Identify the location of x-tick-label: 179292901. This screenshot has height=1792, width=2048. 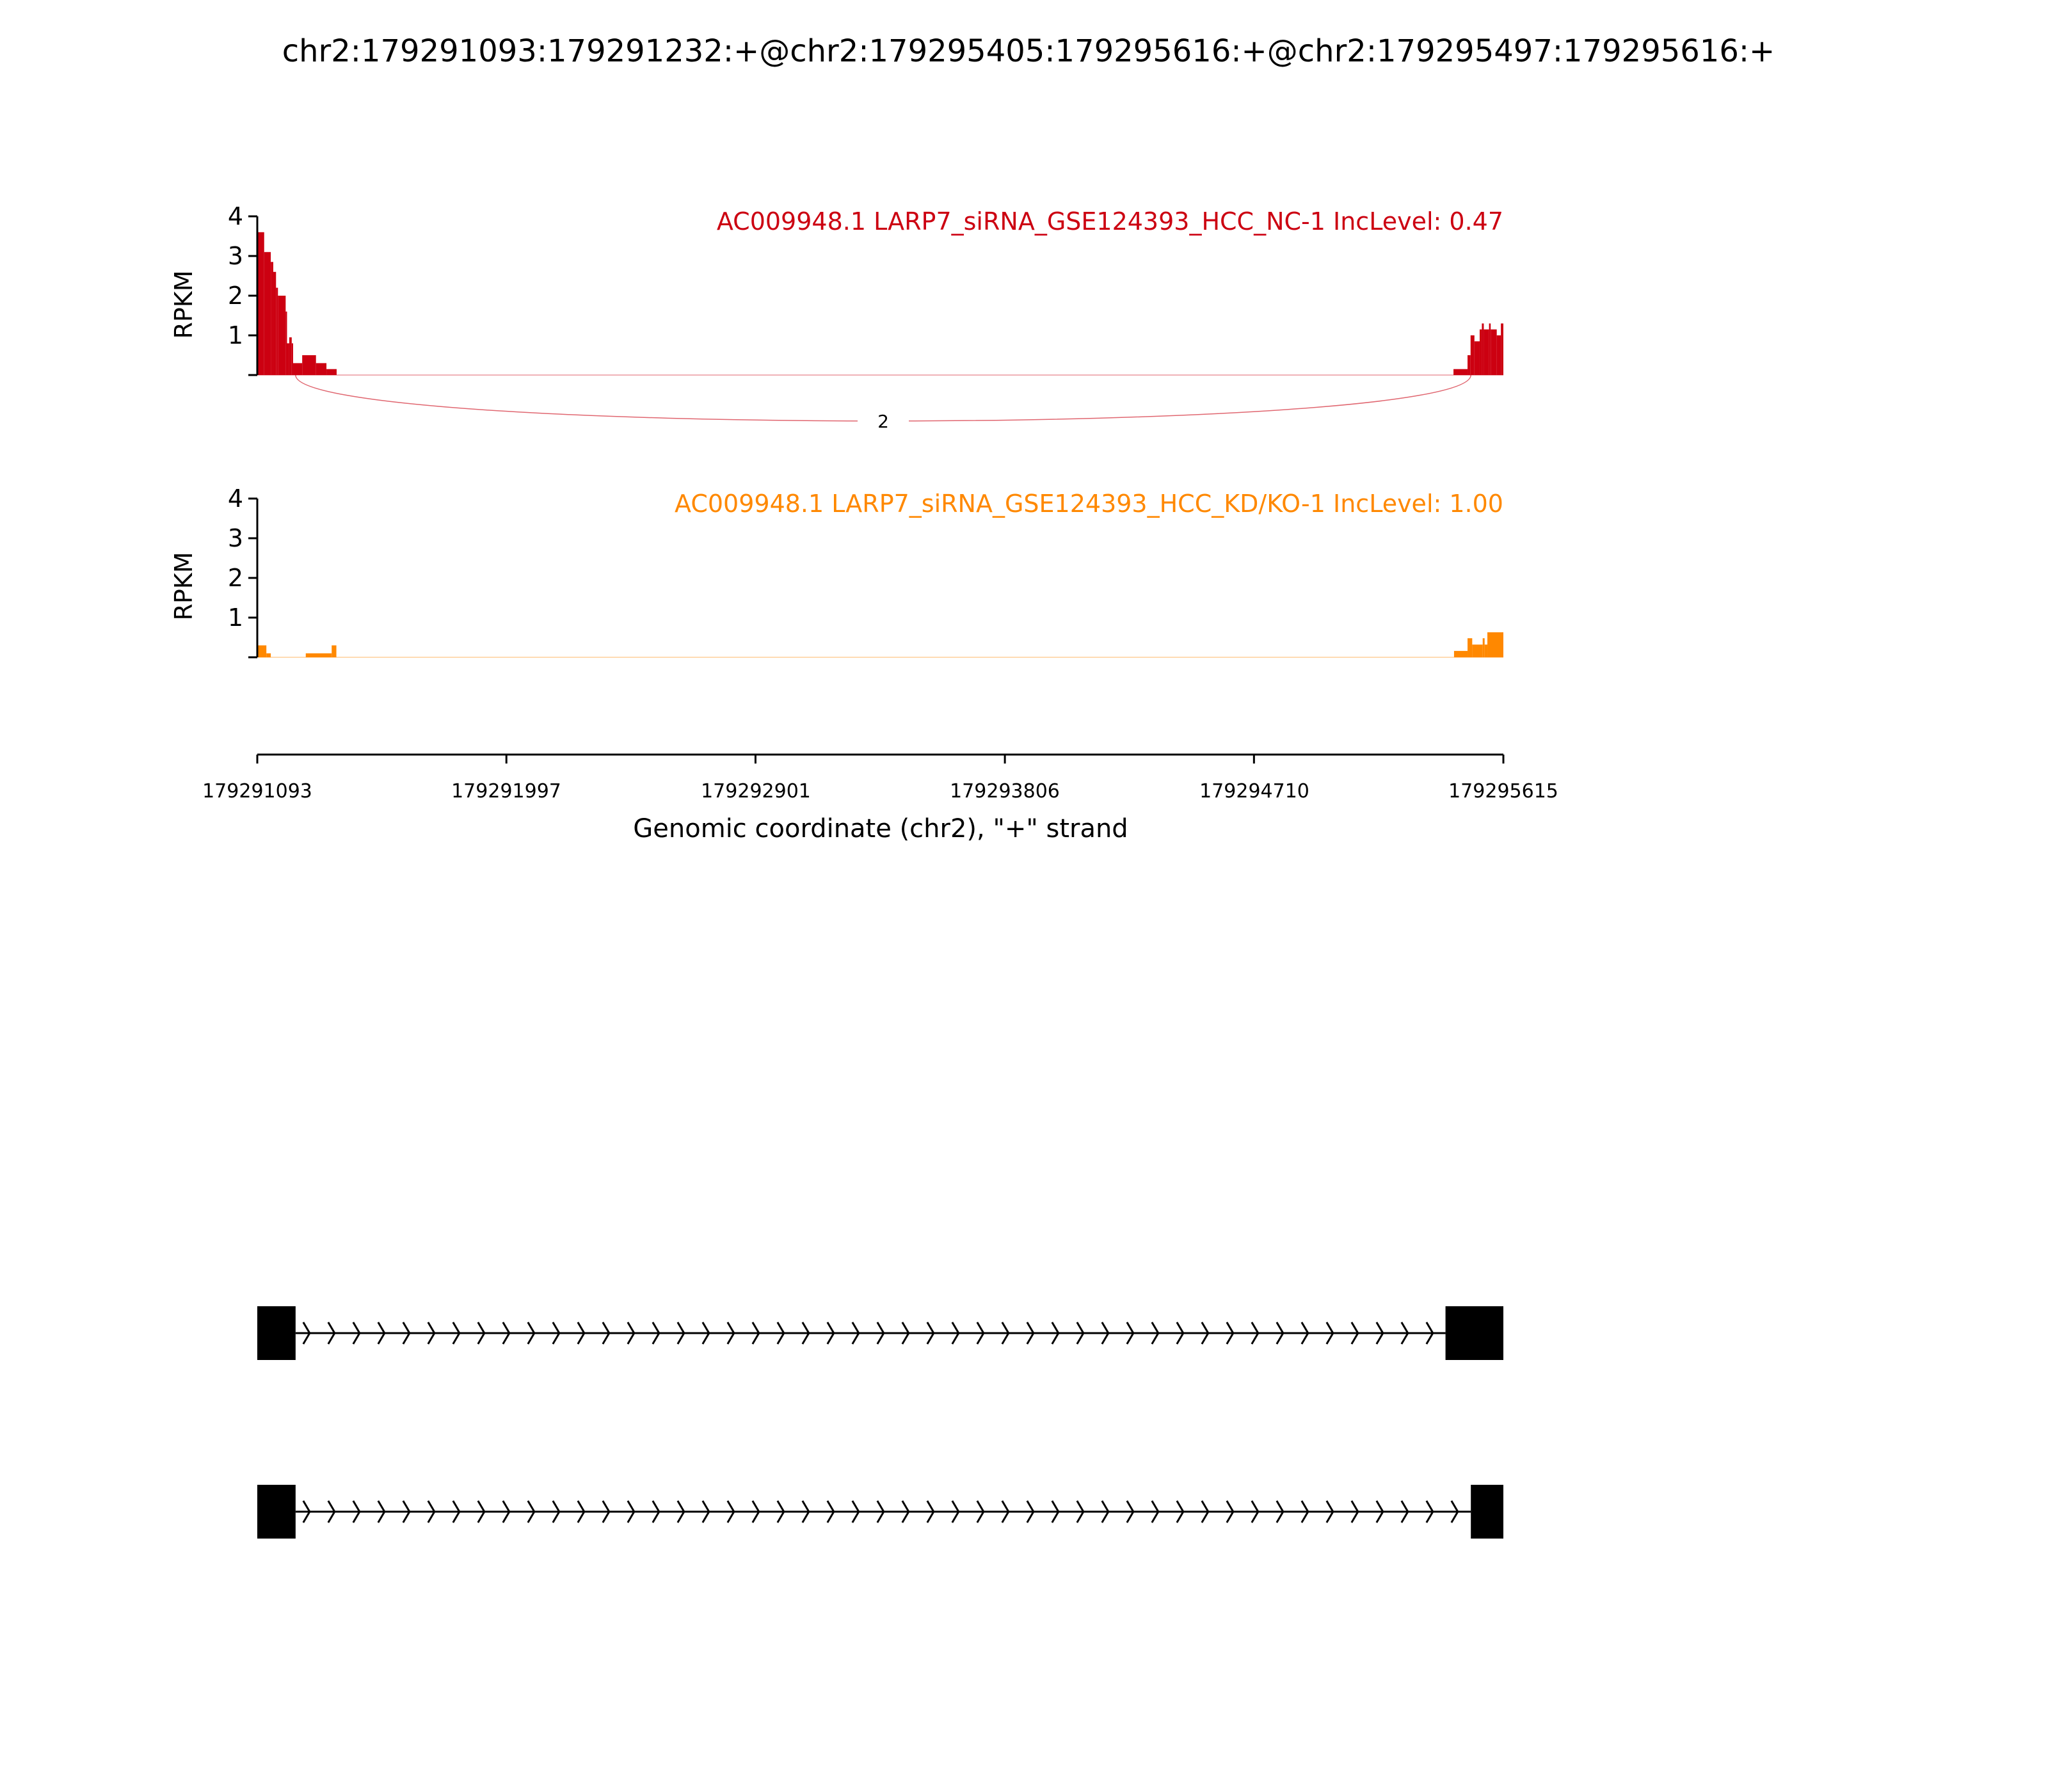
(756, 791).